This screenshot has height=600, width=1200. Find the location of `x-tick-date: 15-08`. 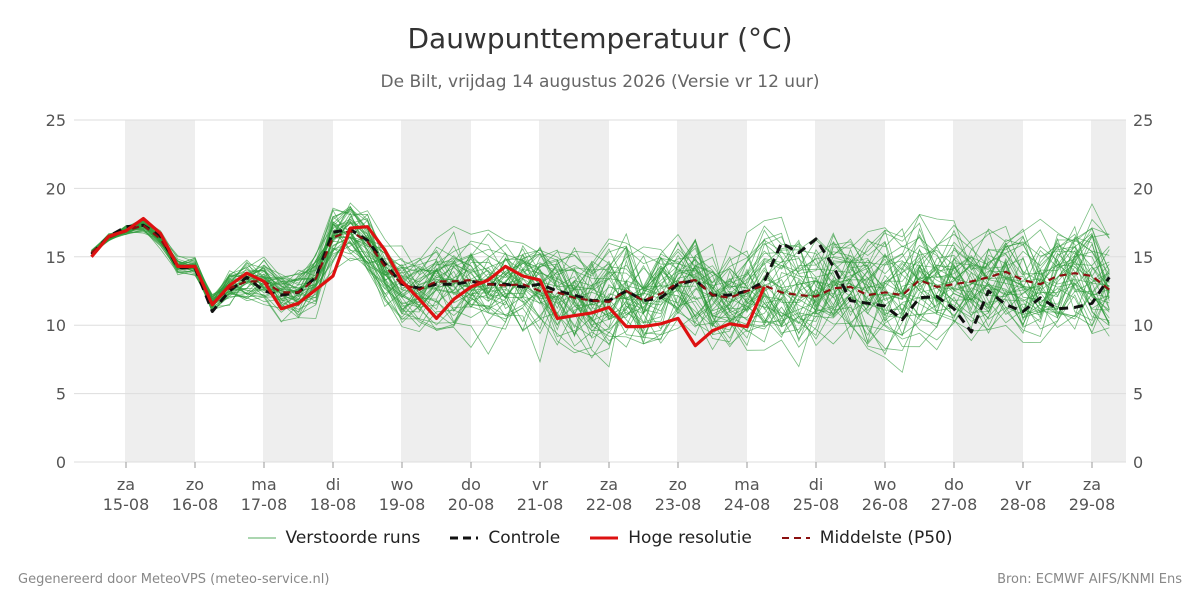

x-tick-date: 15-08 is located at coordinates (126, 504).